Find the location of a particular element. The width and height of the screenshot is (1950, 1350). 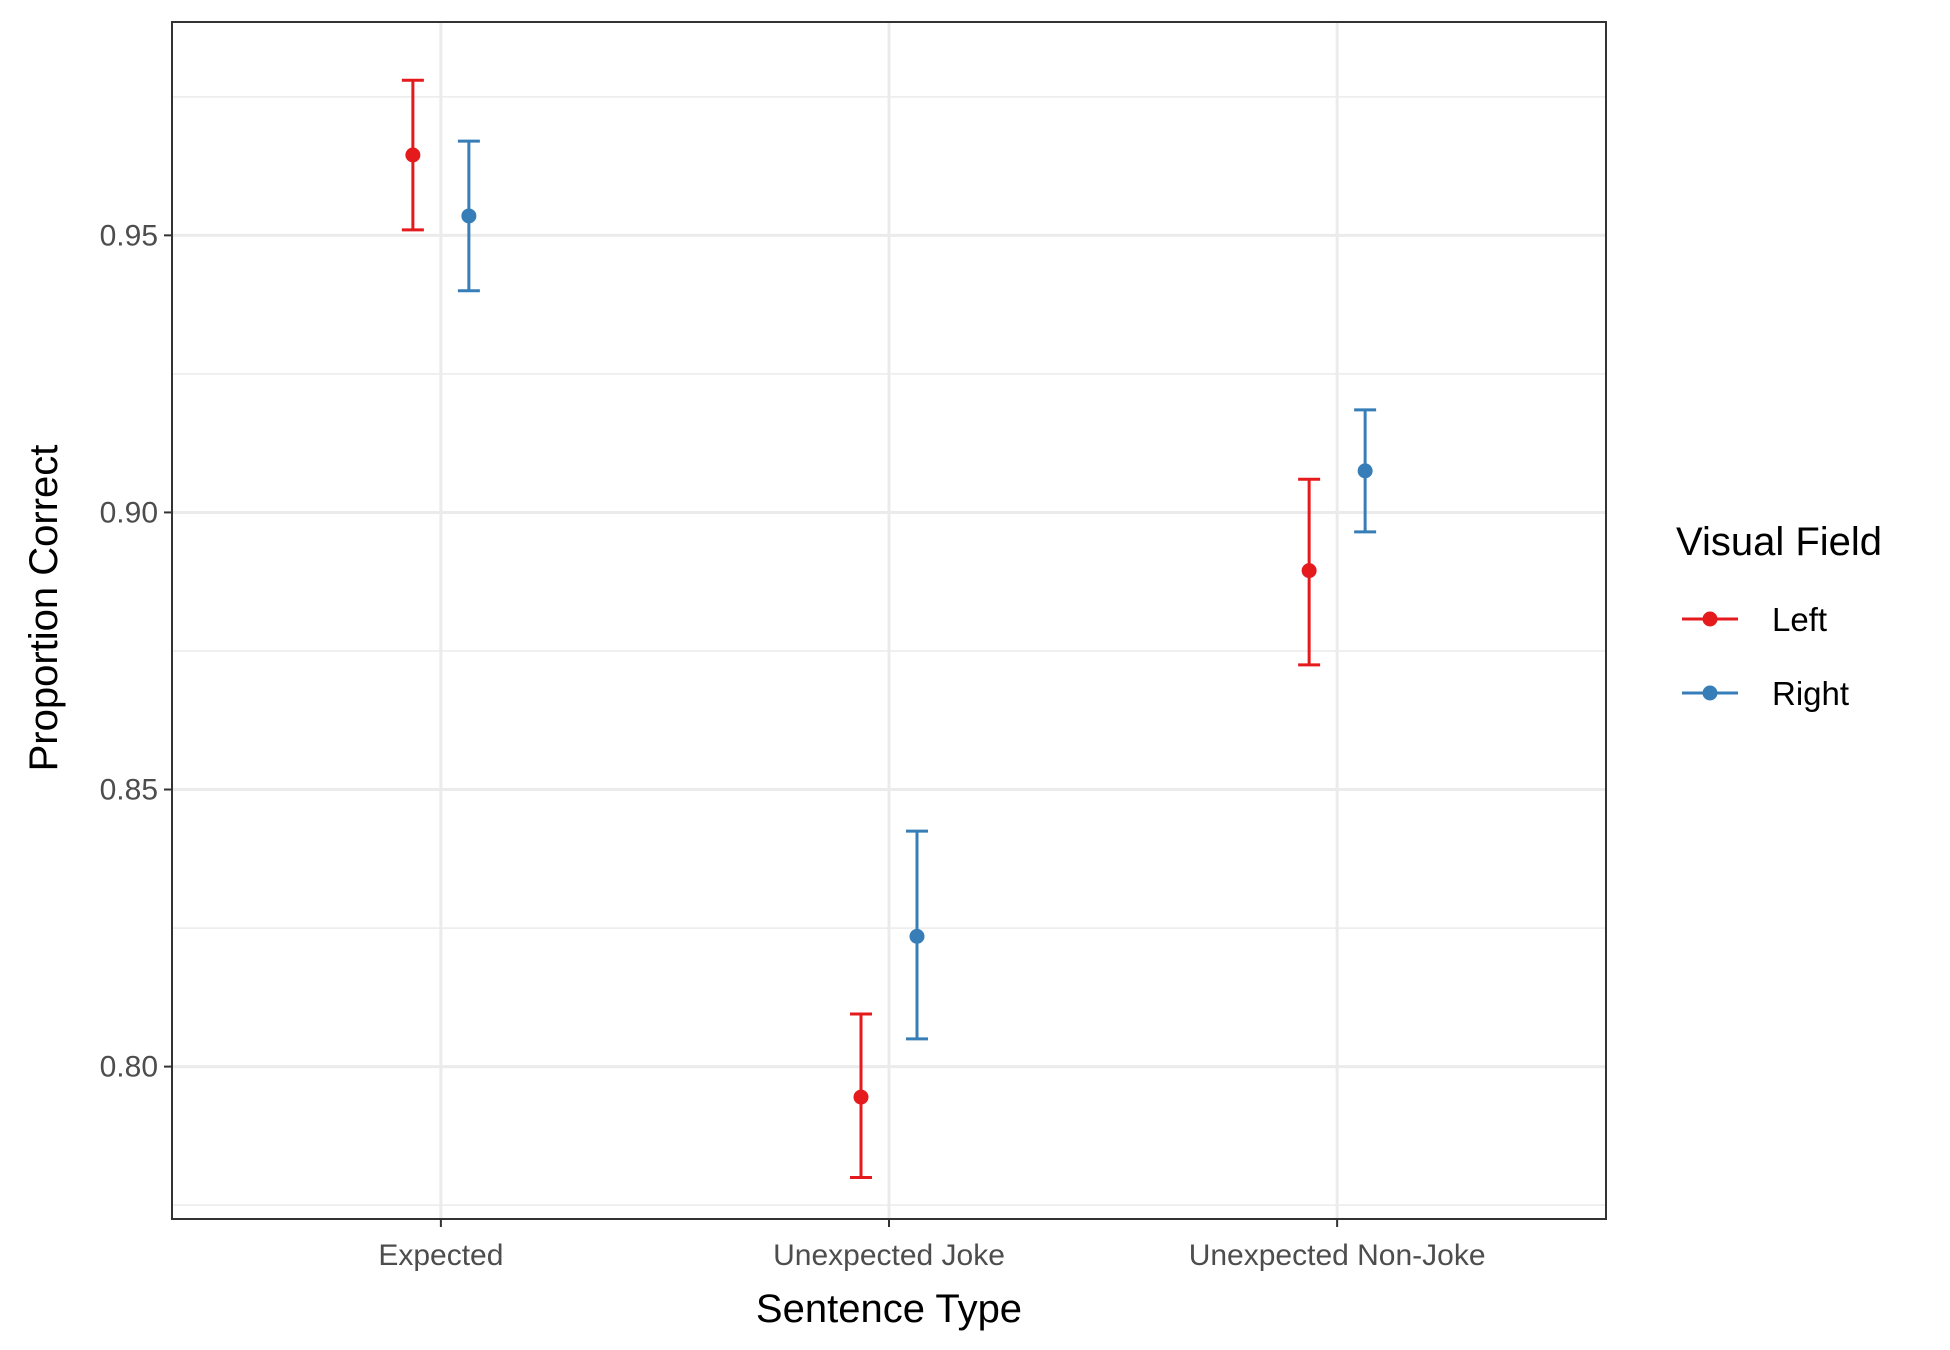

legend-key-point-left is located at coordinates (1710, 619).